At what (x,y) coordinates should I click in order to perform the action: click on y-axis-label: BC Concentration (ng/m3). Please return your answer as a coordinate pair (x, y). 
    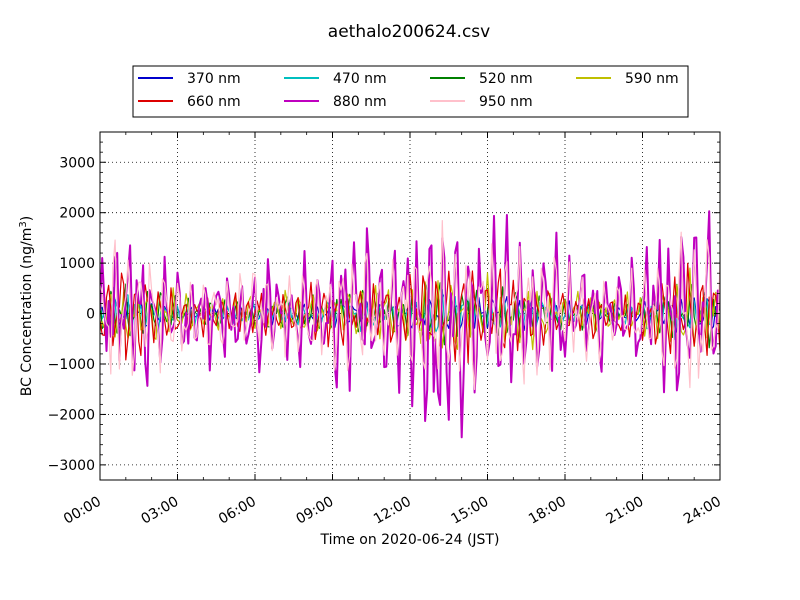
    Looking at the image, I should click on (26, 306).